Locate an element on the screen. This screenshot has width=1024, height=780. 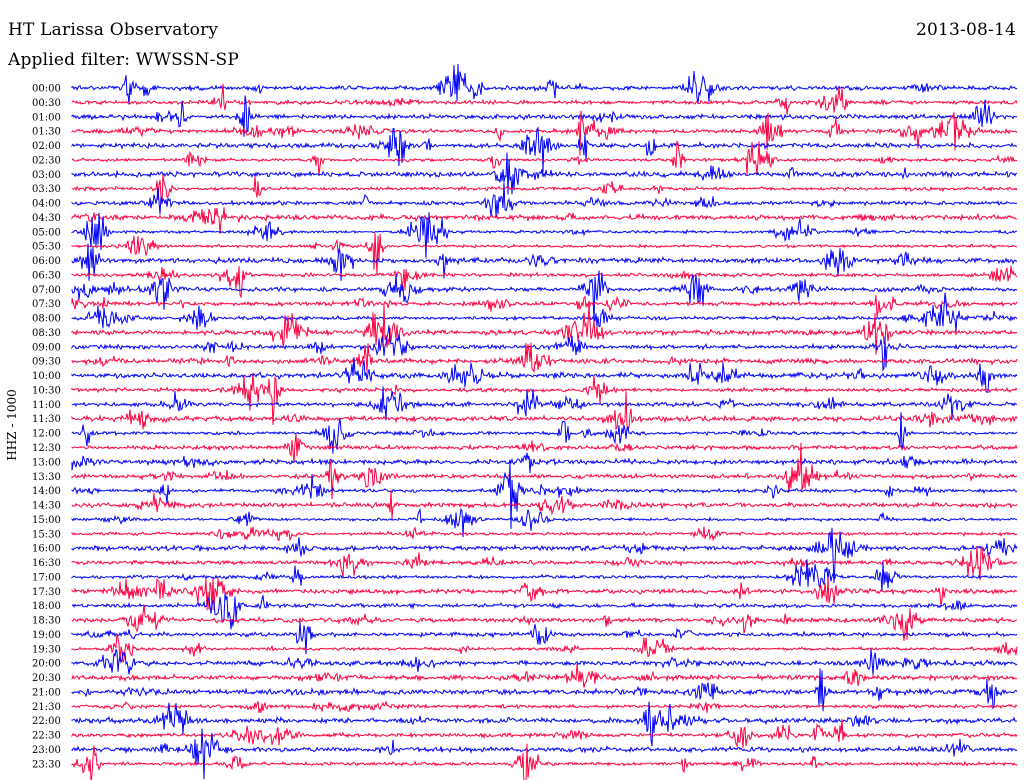
row-time-label: 08:00 is located at coordinates (46, 319).